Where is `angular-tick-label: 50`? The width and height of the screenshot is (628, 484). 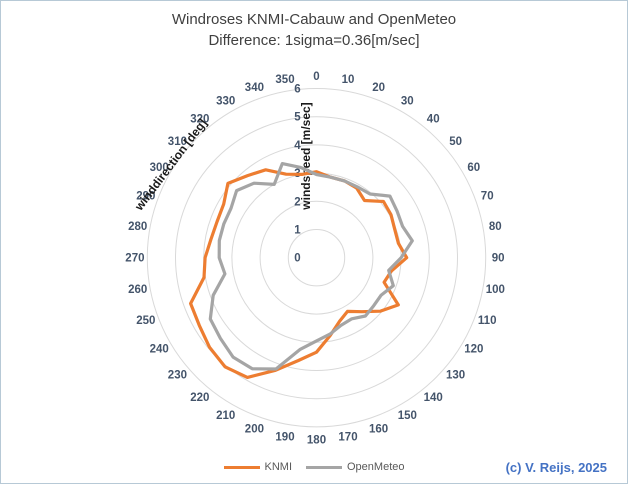 angular-tick-label: 50 is located at coordinates (455, 142).